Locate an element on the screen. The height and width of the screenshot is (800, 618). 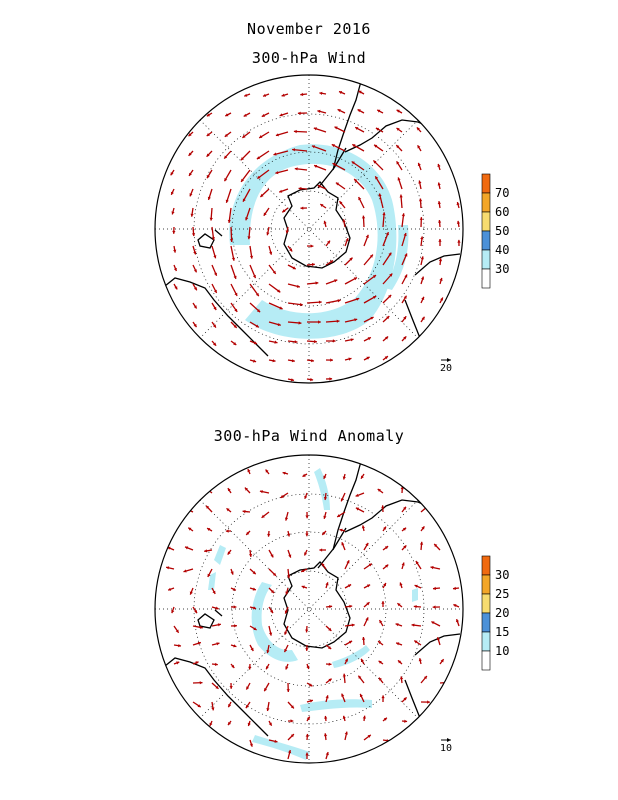
colorbar-tick-label: 40 is located at coordinates (502, 250).